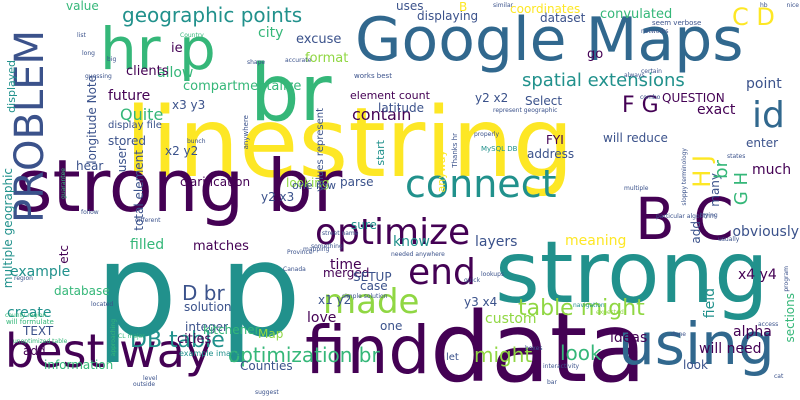  What do you see at coordinates (757, 275) in the screenshot?
I see `word-cloud-word: x4 y4` at bounding box center [757, 275].